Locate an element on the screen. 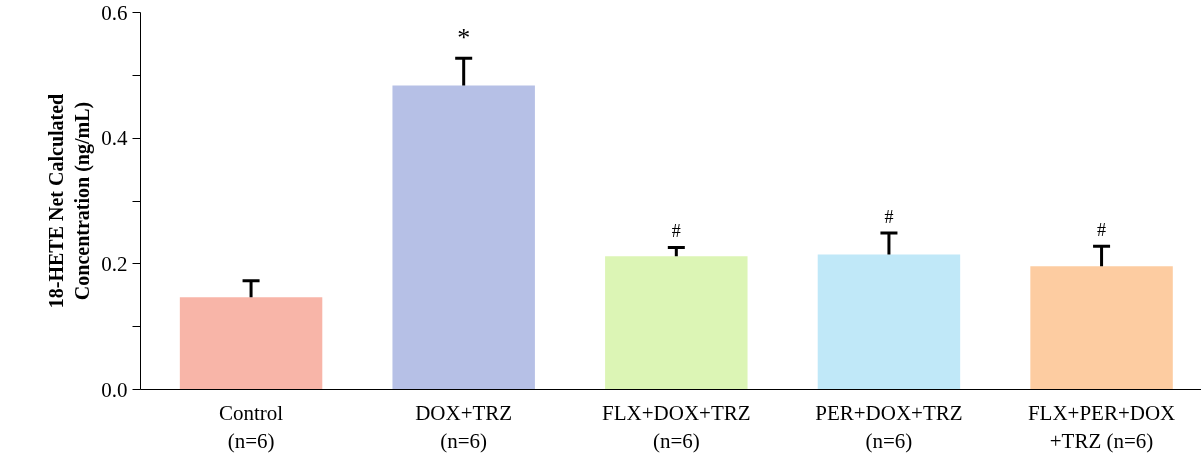 The image size is (1201, 469). x-tick-label: PER+DOX+TRZ (n=6) is located at coordinates (889, 427).